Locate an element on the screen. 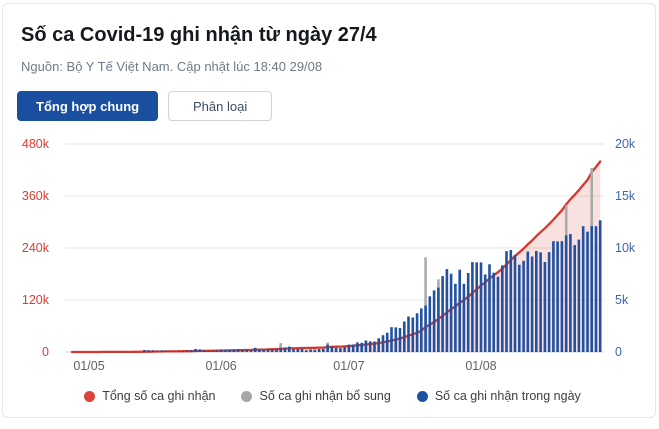 The height and width of the screenshot is (429, 659). tab-tong-hop-chung: Tổng hợp chung is located at coordinates (88, 106).